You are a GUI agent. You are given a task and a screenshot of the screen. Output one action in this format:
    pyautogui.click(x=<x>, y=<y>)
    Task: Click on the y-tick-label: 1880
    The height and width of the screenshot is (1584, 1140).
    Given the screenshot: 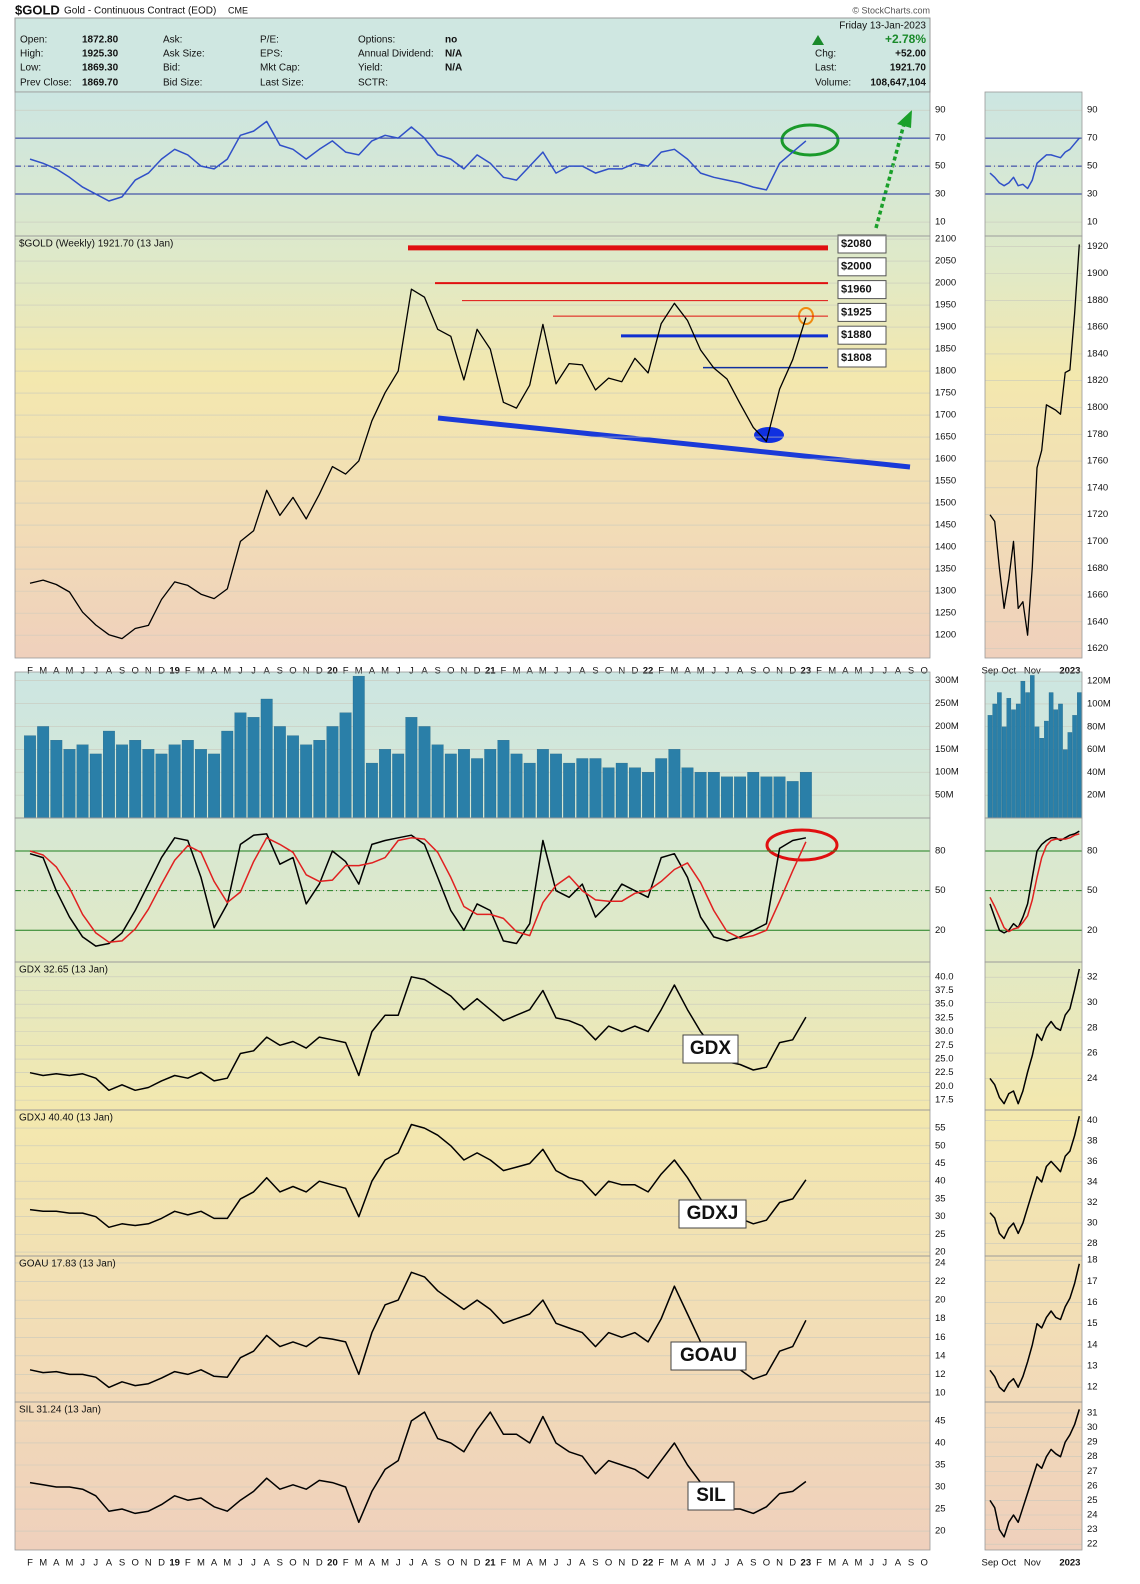 What is the action you would take?
    pyautogui.click(x=1097, y=300)
    